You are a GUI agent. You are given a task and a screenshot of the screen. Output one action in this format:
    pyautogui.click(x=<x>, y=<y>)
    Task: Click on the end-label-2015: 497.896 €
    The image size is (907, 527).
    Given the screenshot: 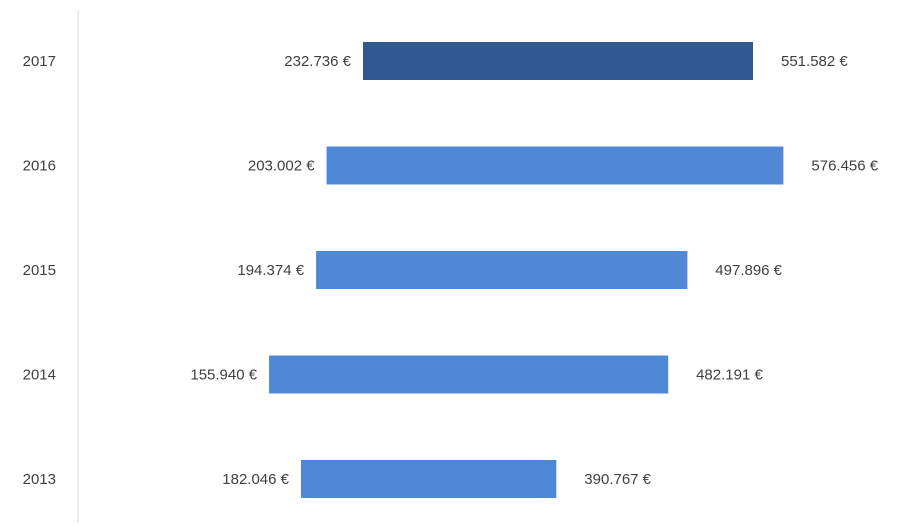 What is the action you would take?
    pyautogui.click(x=748, y=270)
    